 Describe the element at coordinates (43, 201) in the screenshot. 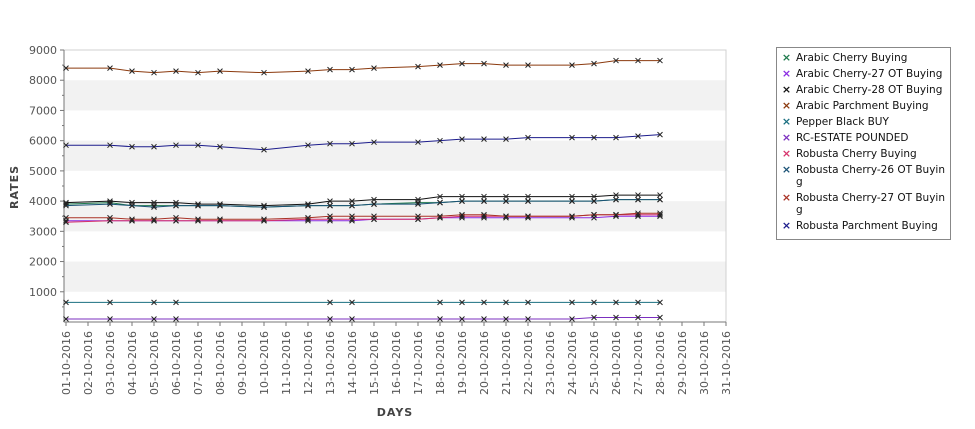

I see `y-tick-label: 4000` at that location.